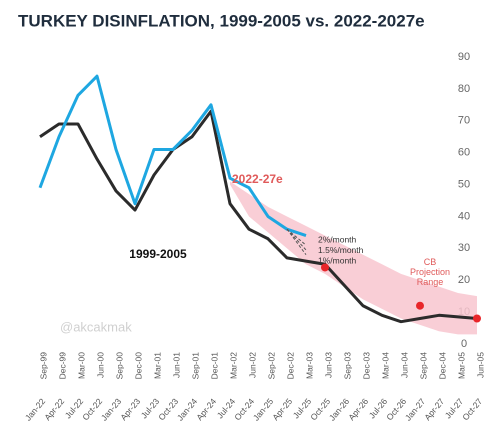  I want to click on x-tick-label: Oct-27, so click(472, 409).